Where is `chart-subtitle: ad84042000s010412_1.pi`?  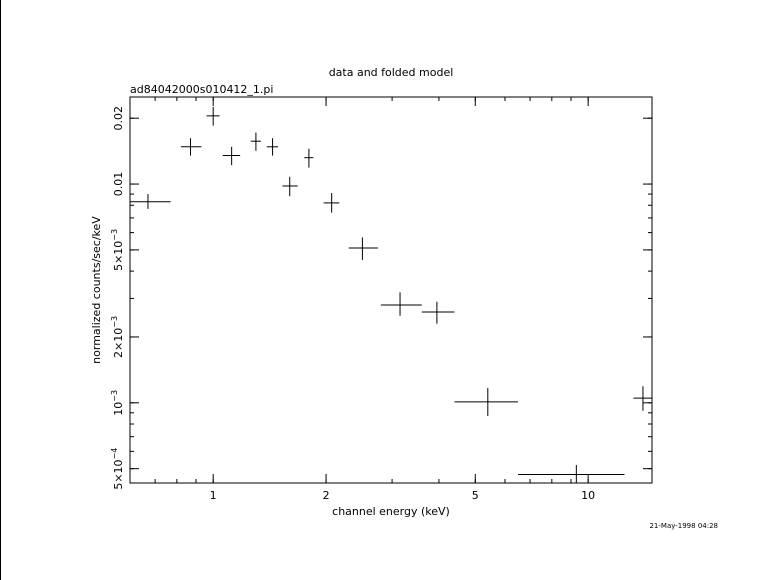
chart-subtitle: ad84042000s010412_1.pi is located at coordinates (201, 89).